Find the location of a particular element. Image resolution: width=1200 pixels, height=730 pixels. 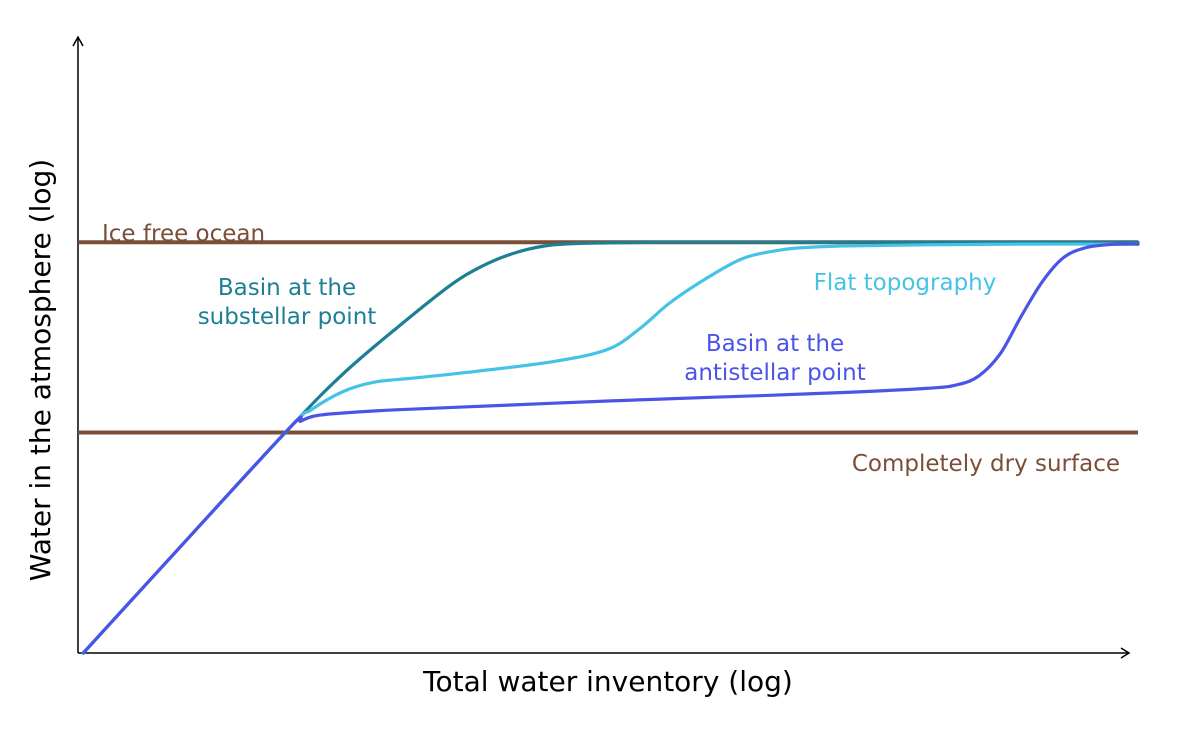

annotation-antistellar-basin: Basin at the antistellar point is located at coordinates (775, 358).